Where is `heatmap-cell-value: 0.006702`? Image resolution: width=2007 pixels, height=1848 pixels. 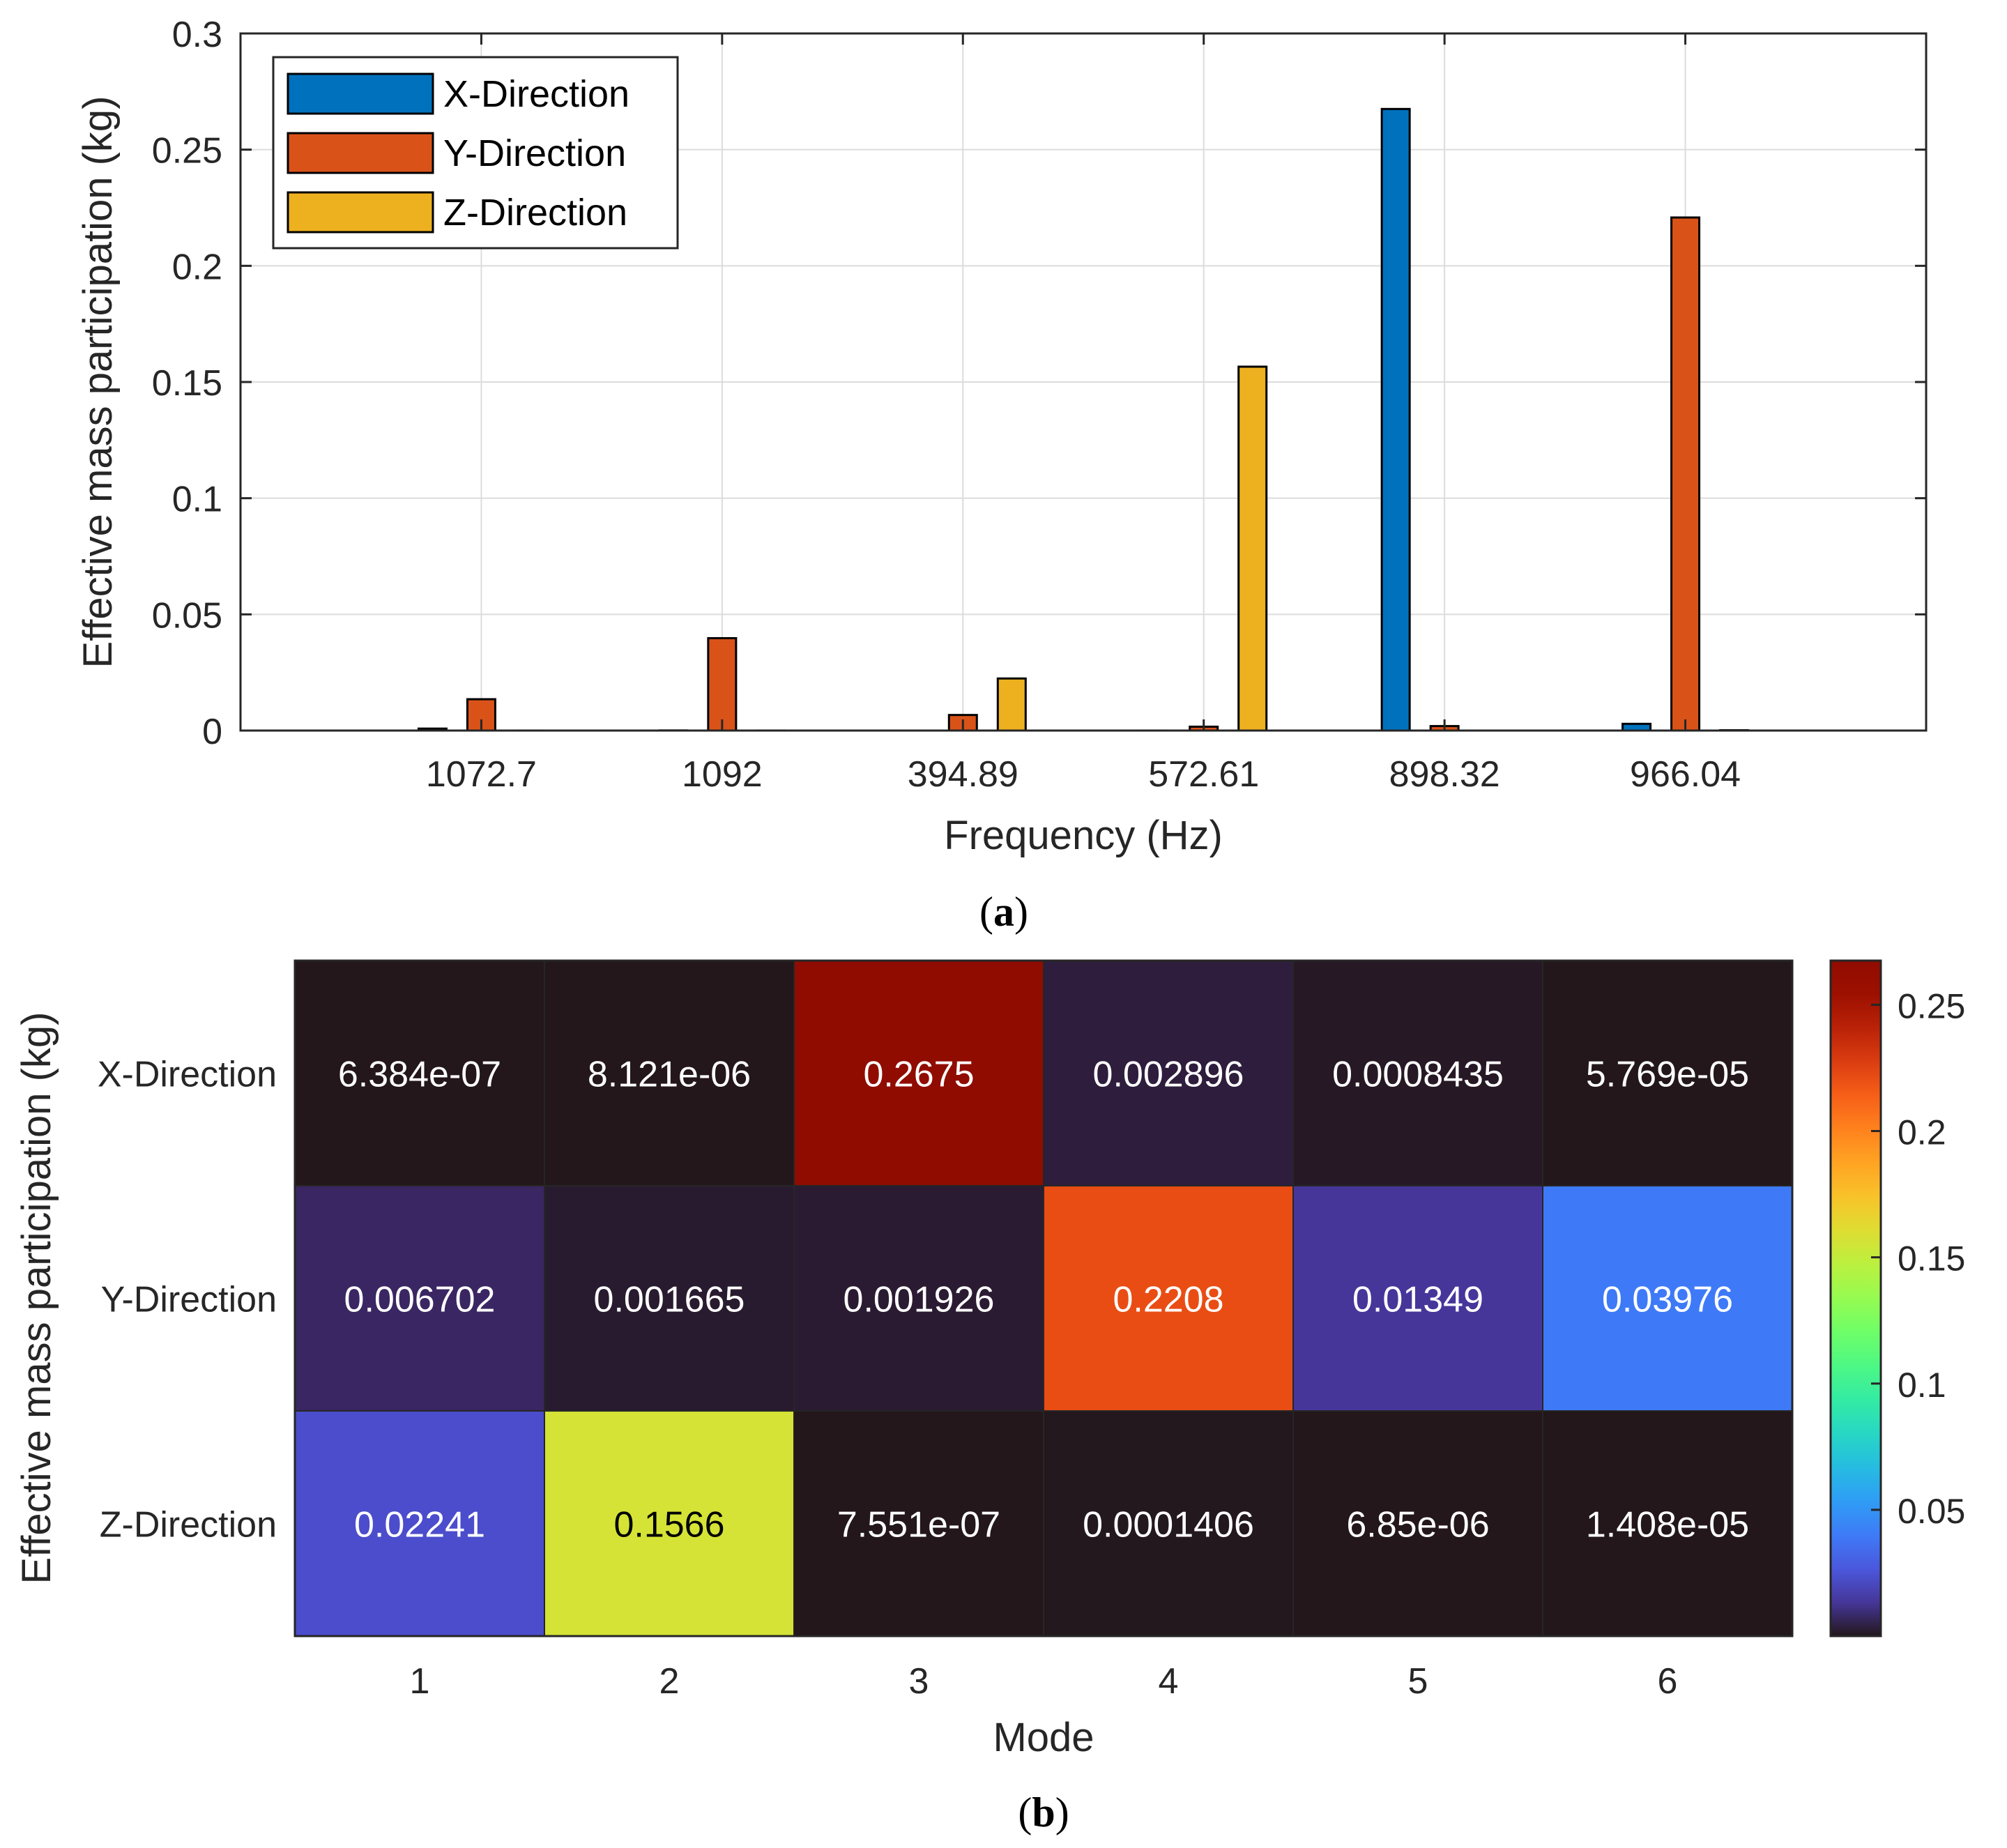
heatmap-cell-value: 0.006702 is located at coordinates (420, 1300).